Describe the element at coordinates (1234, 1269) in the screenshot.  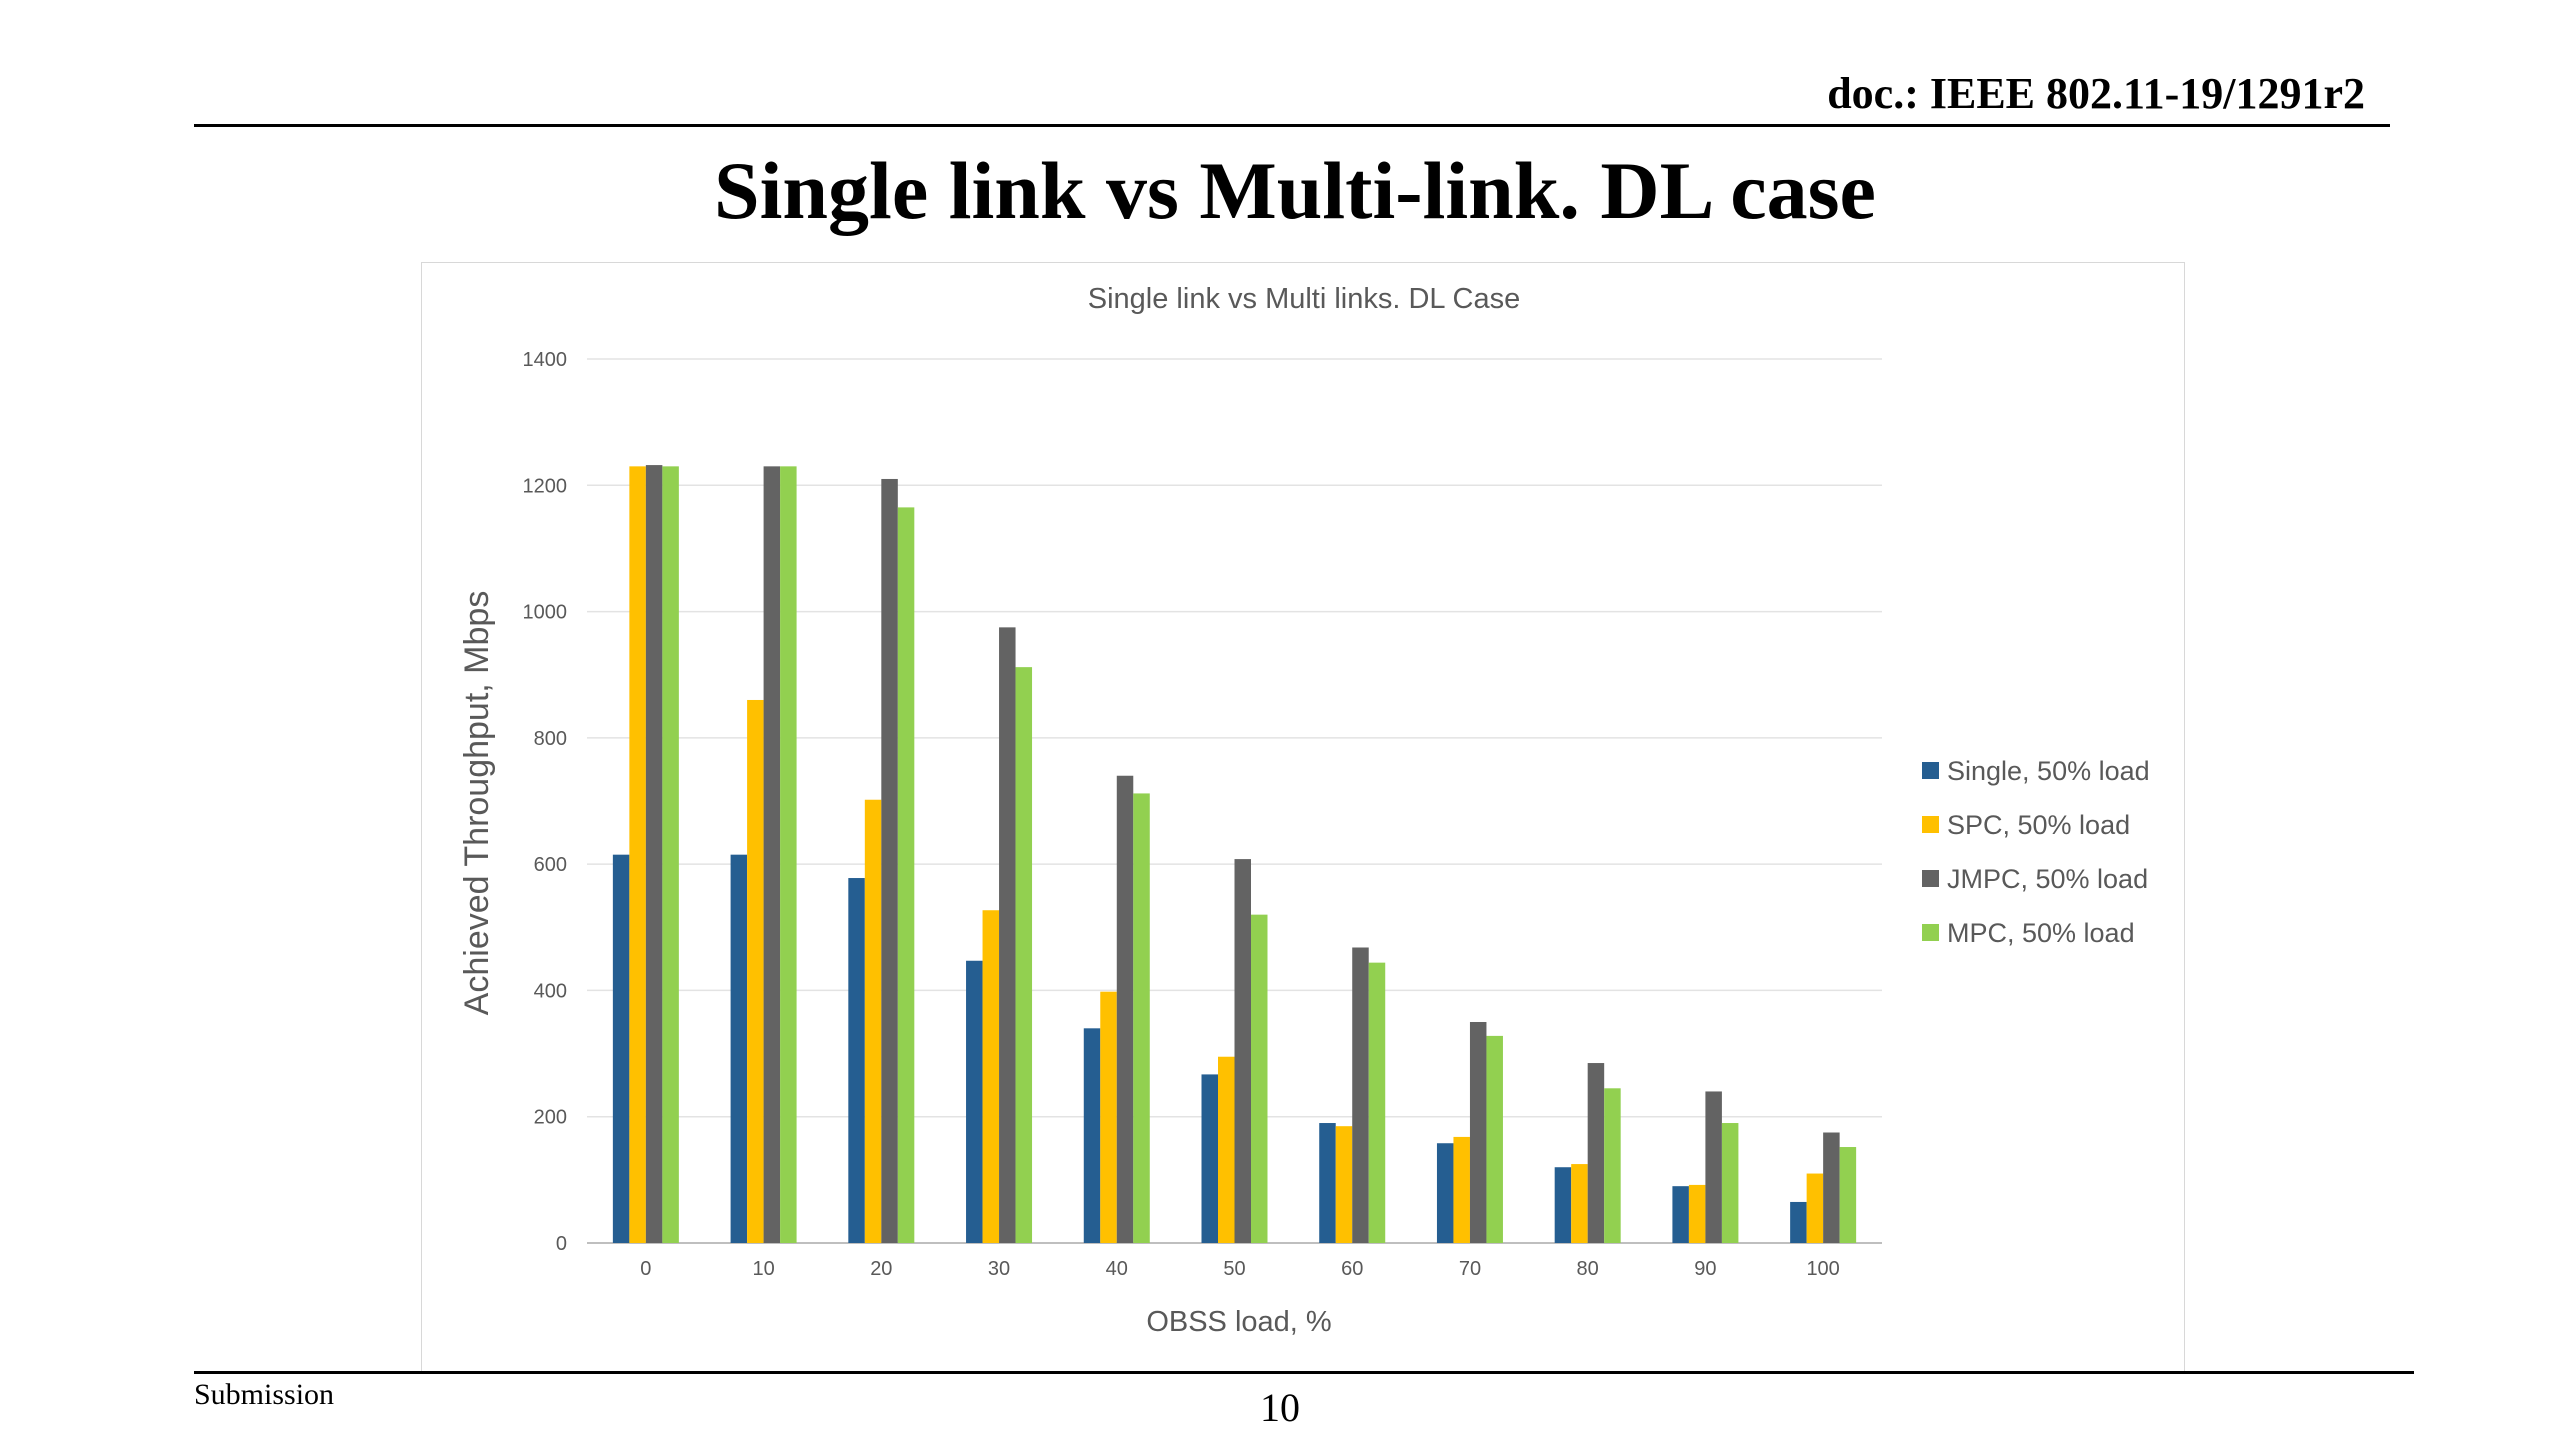
I see `x-tick-label: 50` at that location.